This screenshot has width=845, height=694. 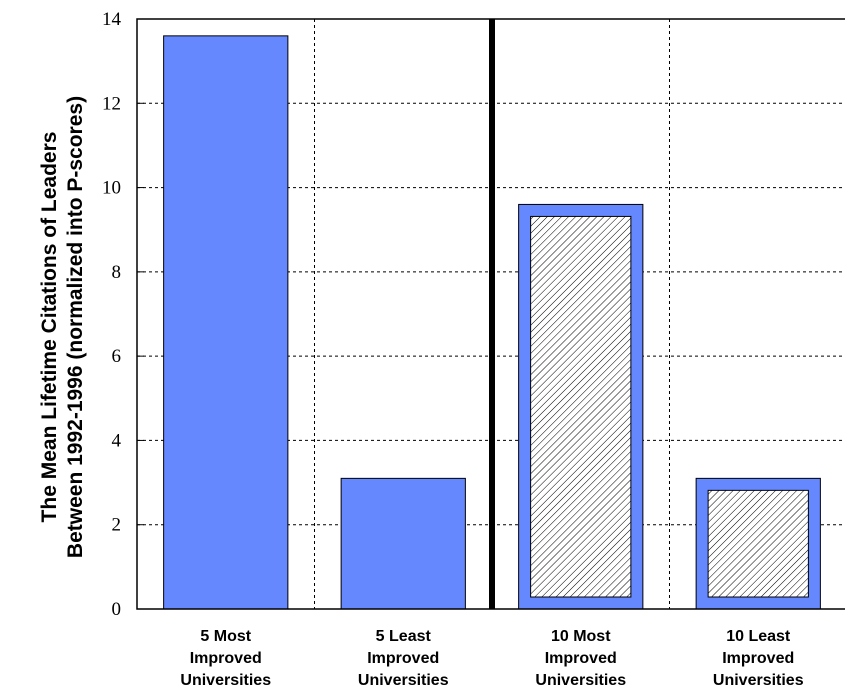 What do you see at coordinates (226, 658) in the screenshot?
I see `category-label-1-line-2: Improved` at bounding box center [226, 658].